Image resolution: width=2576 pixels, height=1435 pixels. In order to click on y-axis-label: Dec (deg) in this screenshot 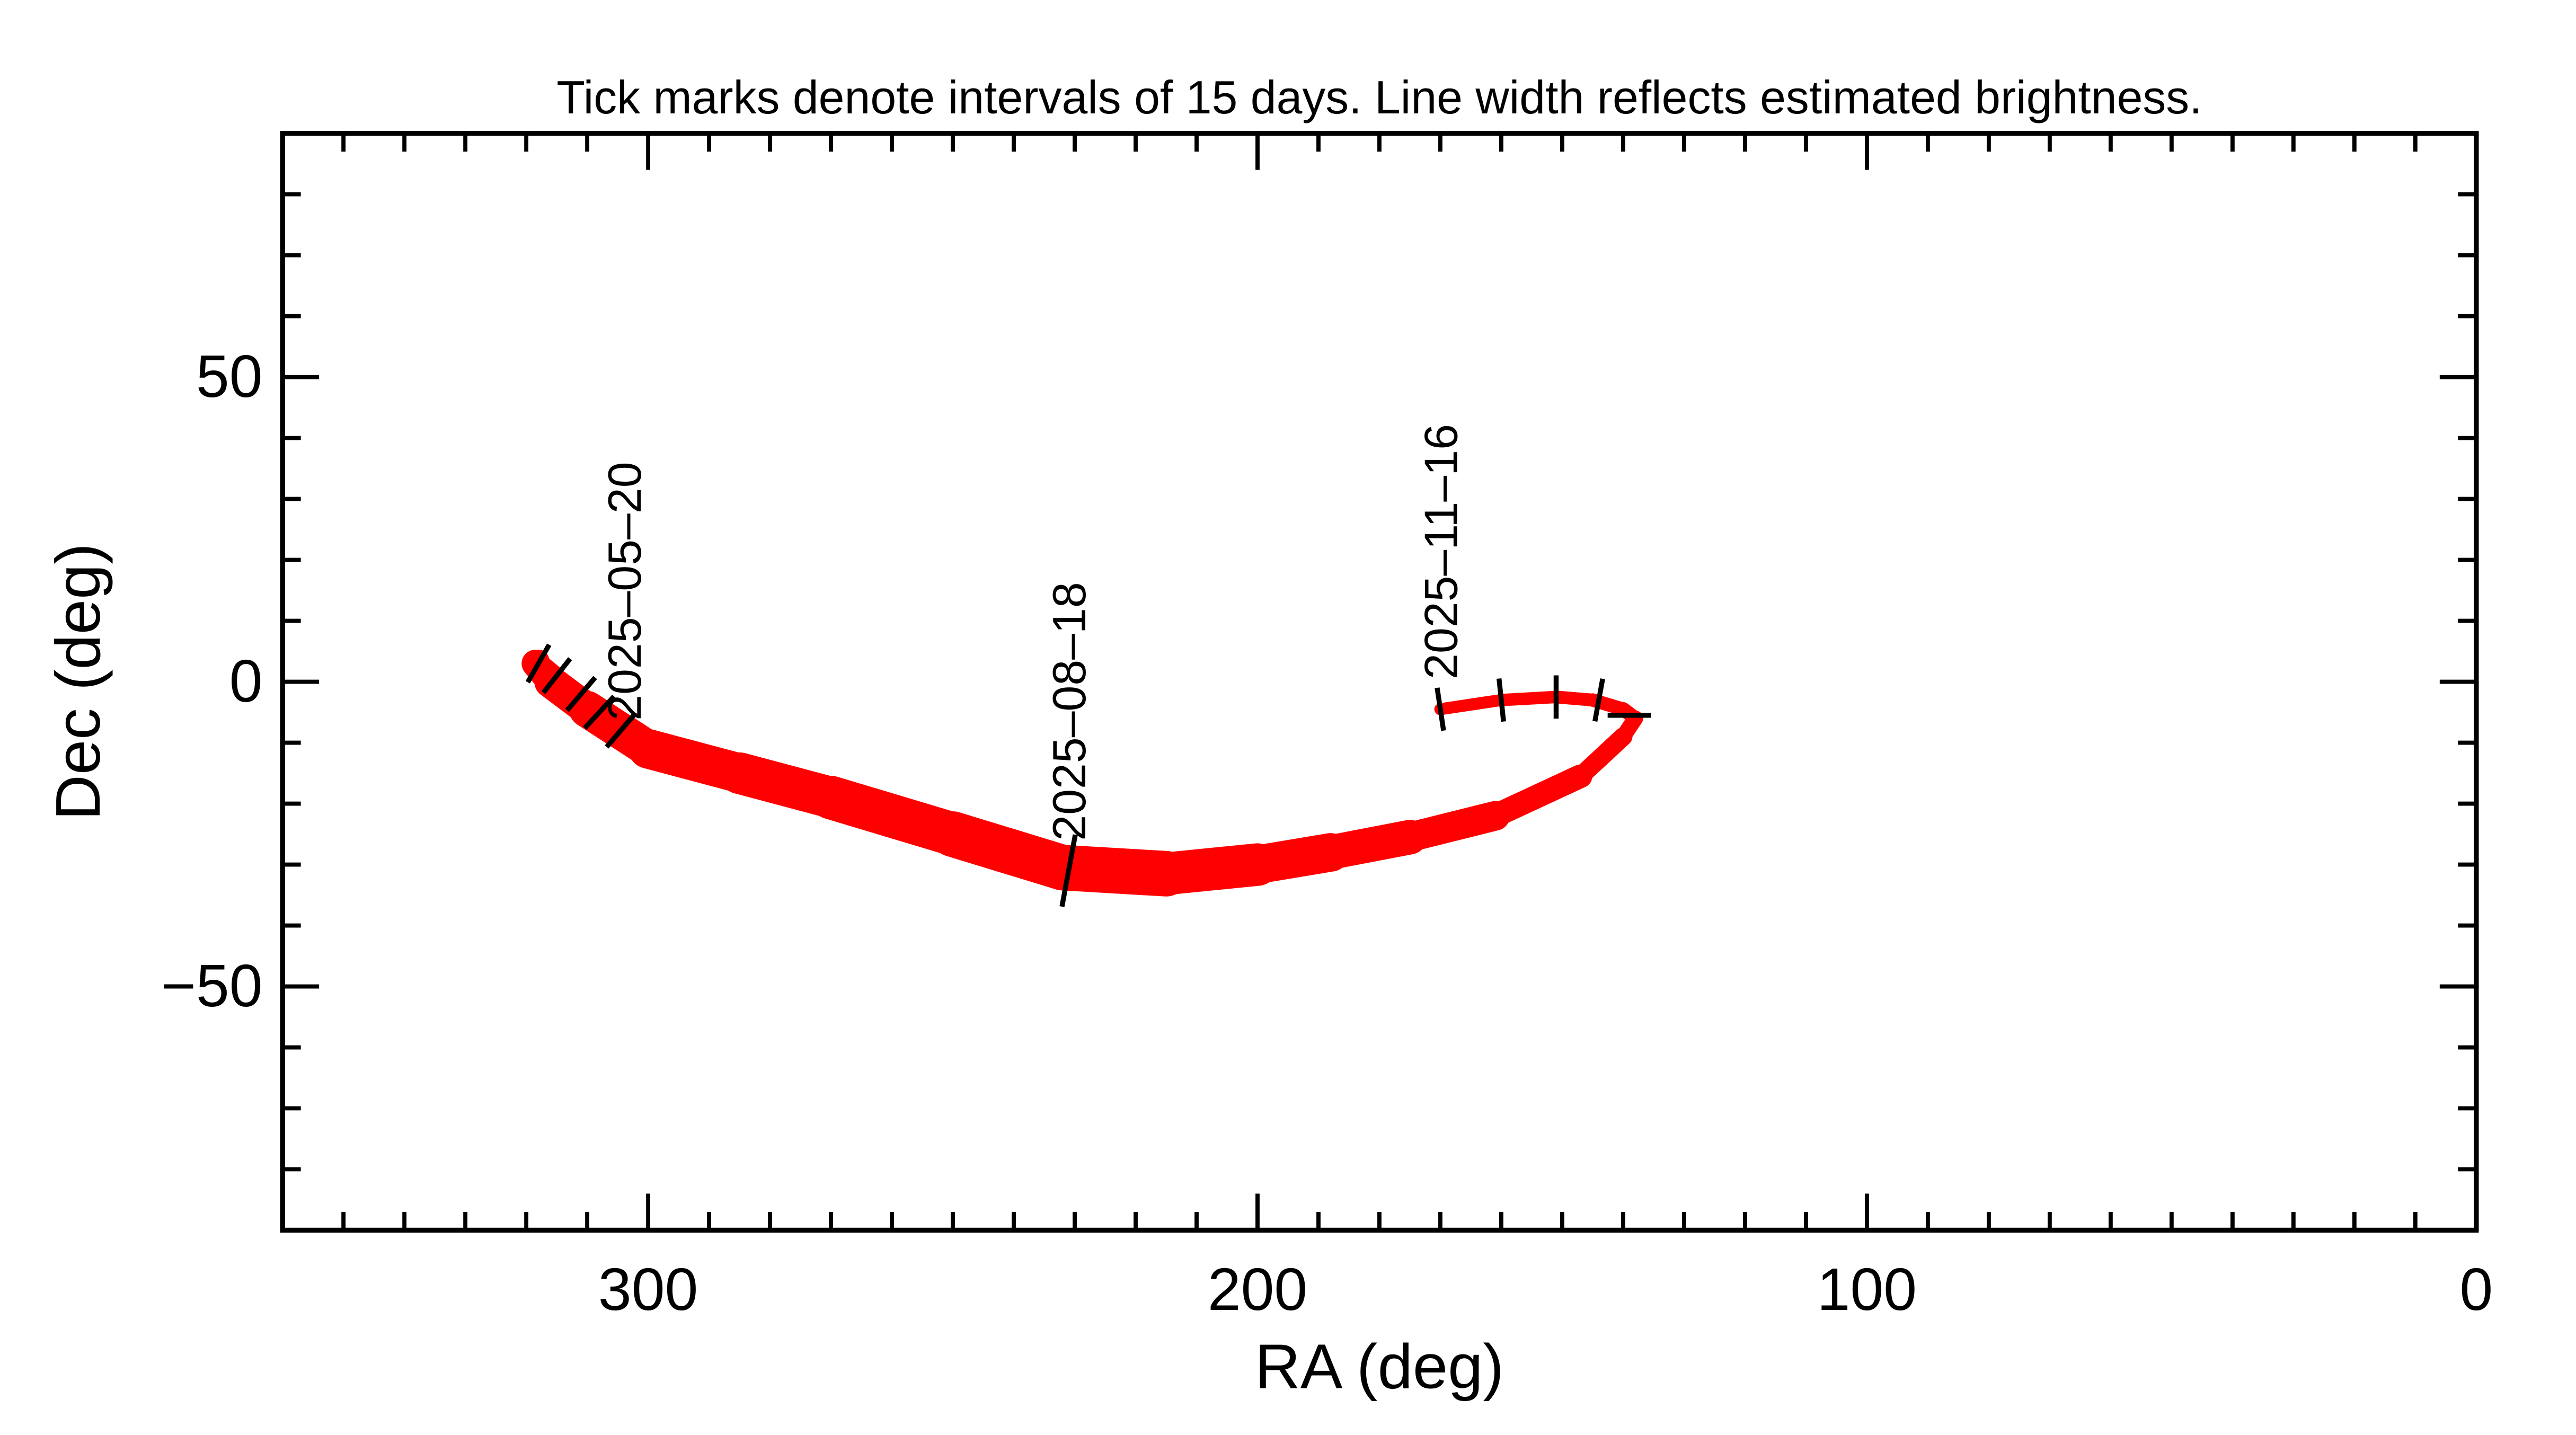, I will do `click(78, 682)`.